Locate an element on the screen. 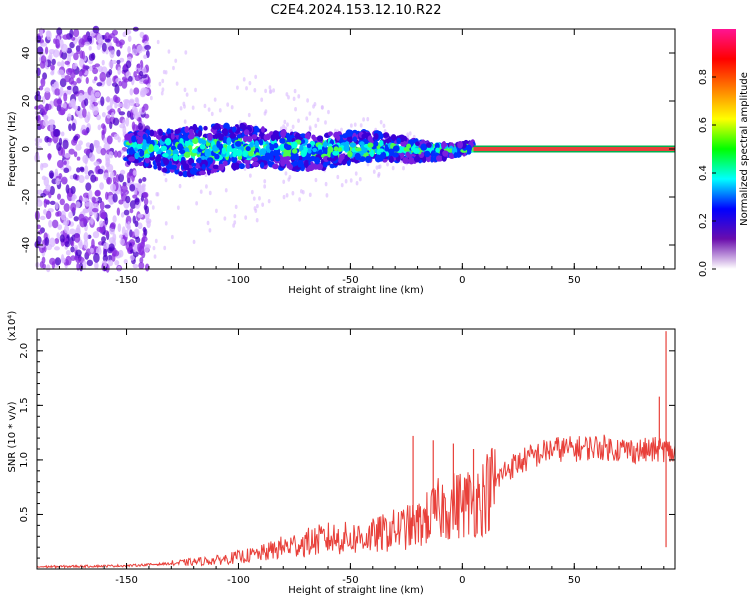 This screenshot has width=750, height=600. colorbar-tick-label: 0.0 is located at coordinates (703, 269).